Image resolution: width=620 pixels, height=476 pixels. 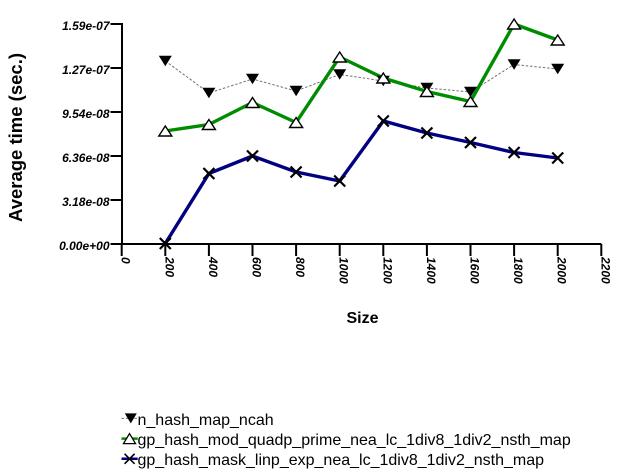 What do you see at coordinates (86, 202) in the screenshot?
I see `svg-text: 3.18e-08` at bounding box center [86, 202].